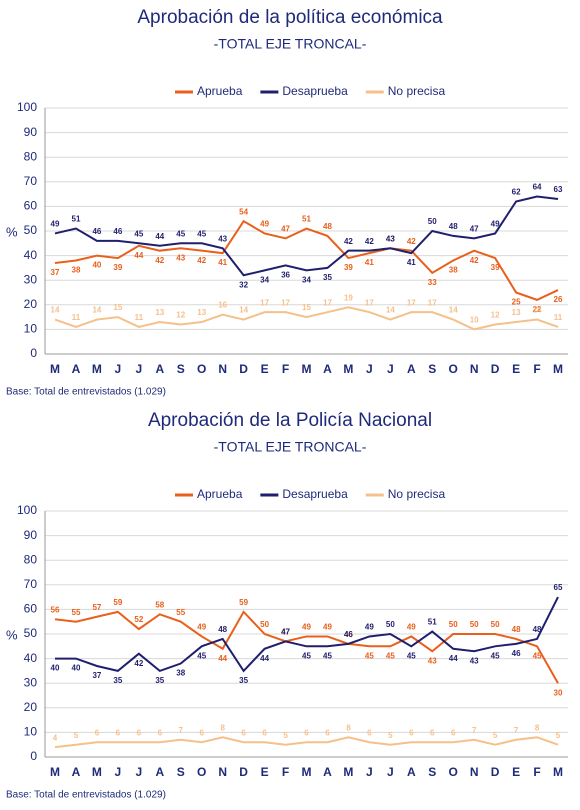 Image resolution: width=580 pixels, height=810 pixels. Describe the element at coordinates (537, 629) in the screenshot. I see `data-label: 48` at that location.